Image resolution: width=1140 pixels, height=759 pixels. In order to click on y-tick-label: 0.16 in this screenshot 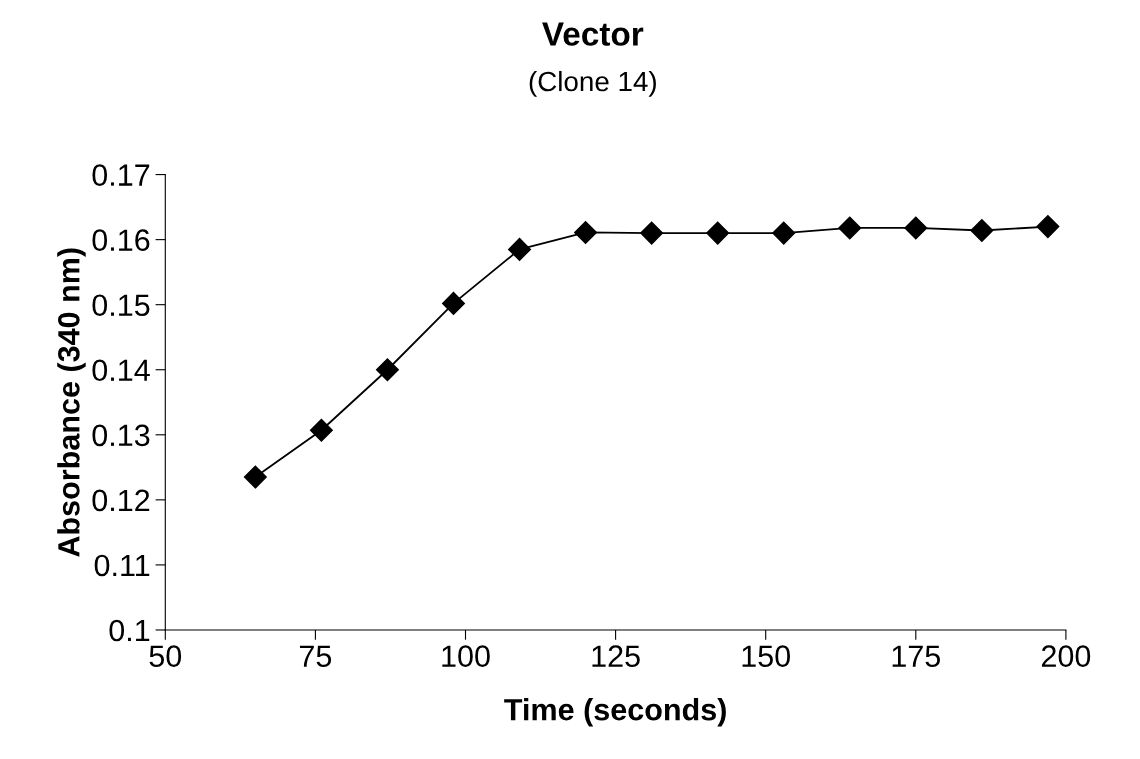, I will do `click(121, 240)`.